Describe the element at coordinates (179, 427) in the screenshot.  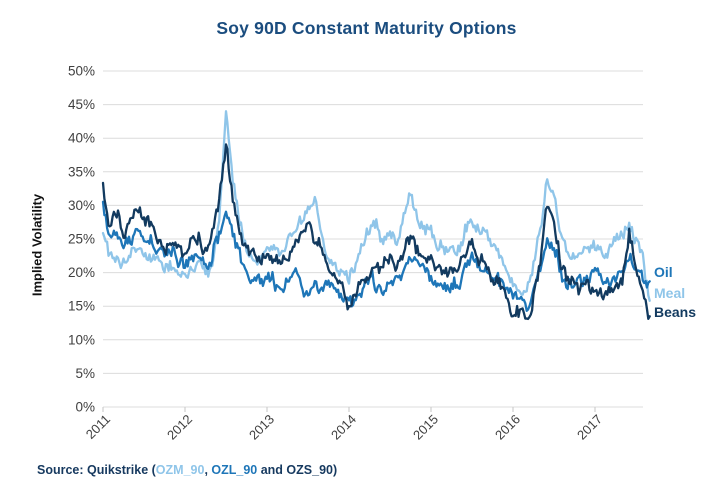
I see `x-tick-label-2012: 2012` at that location.